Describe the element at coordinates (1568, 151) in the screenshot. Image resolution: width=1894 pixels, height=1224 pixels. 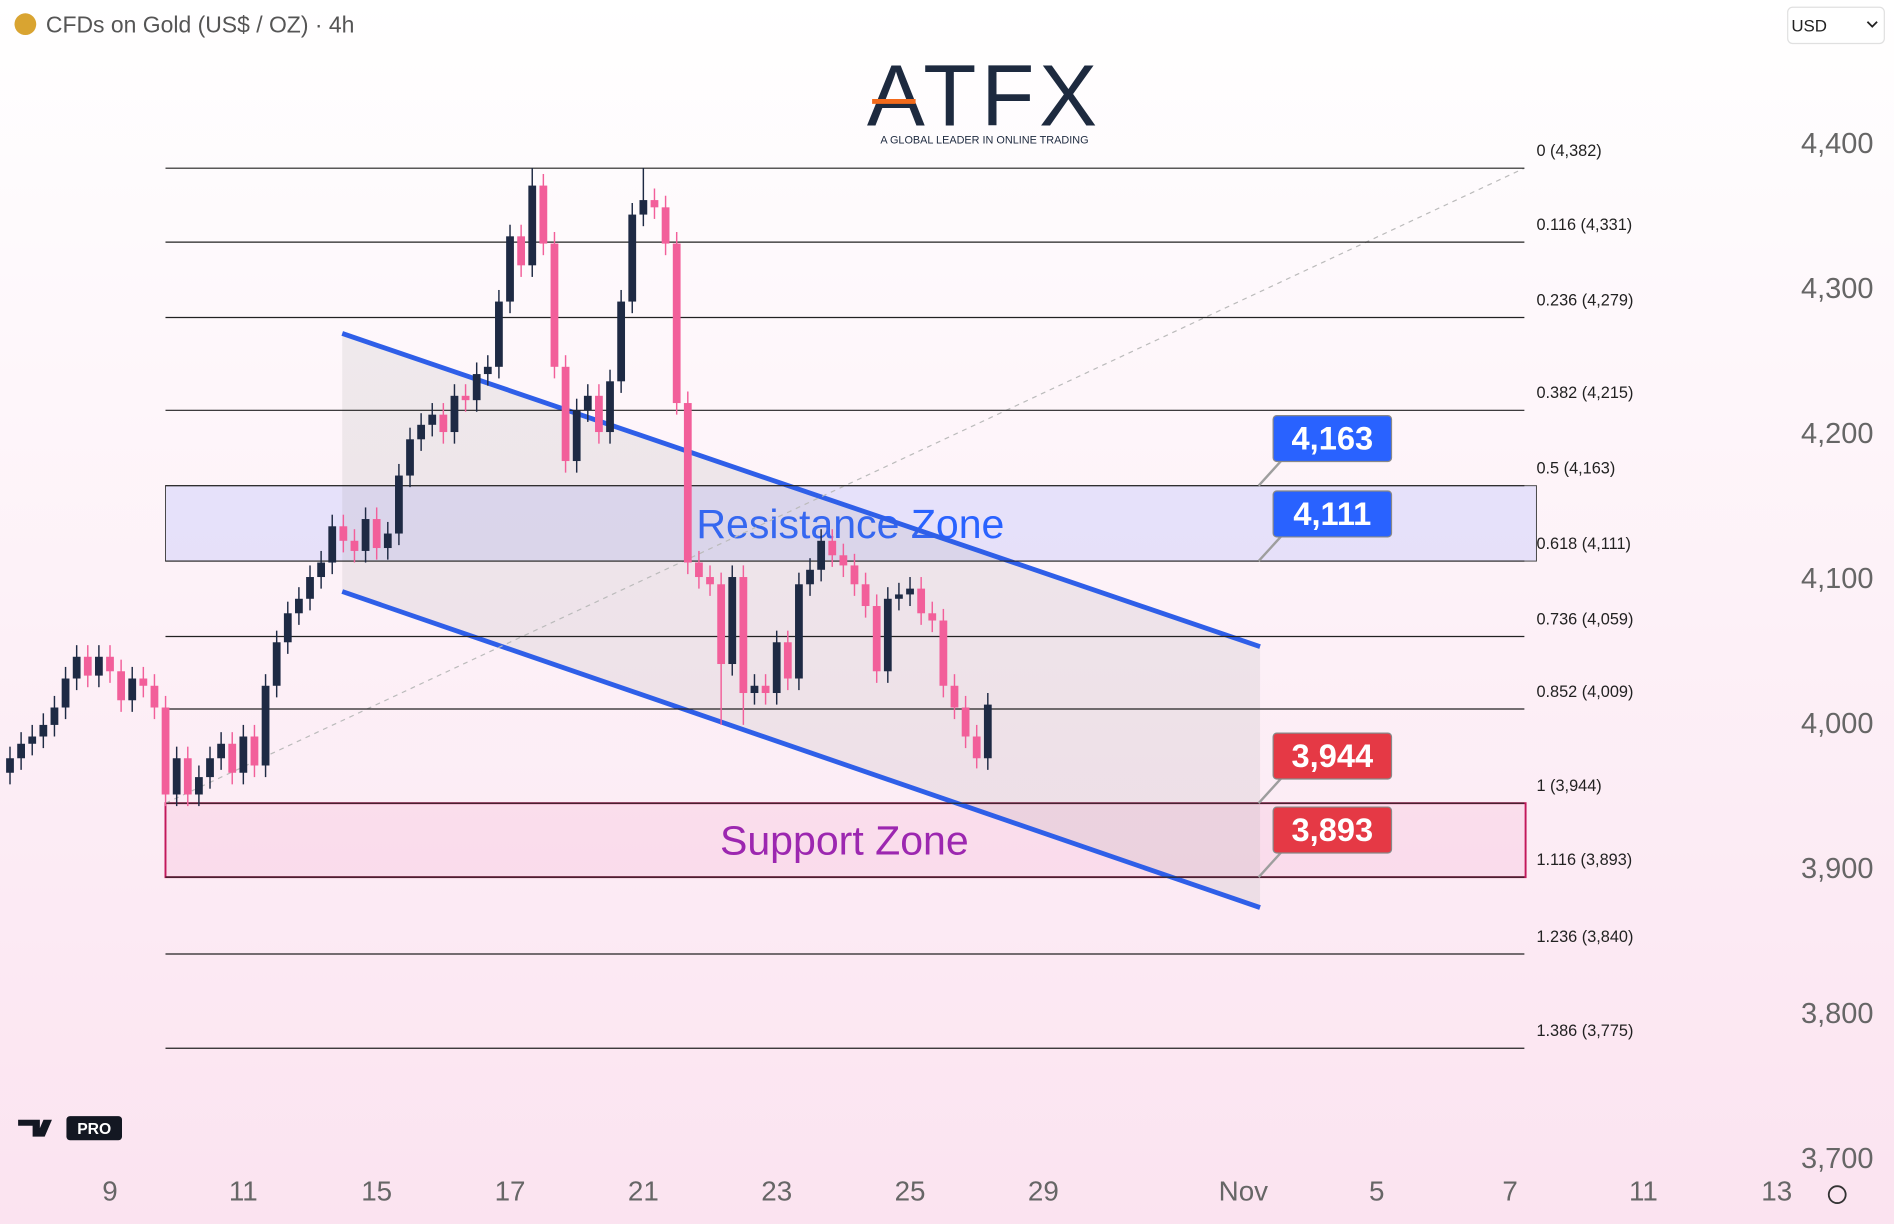
I see `fib-label: 0 (4,382)` at that location.